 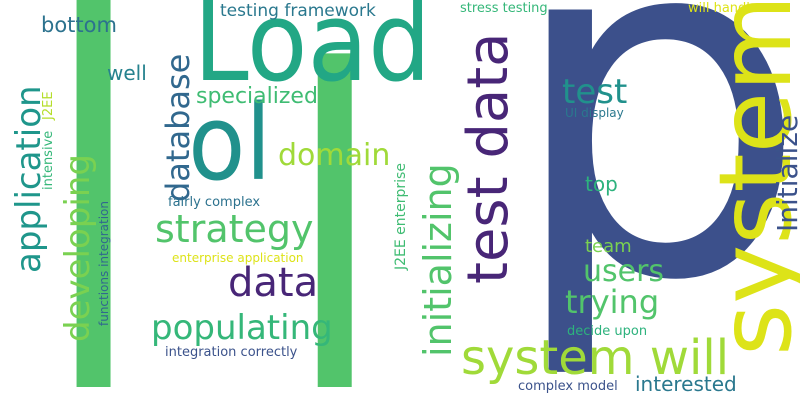 I want to click on word-strategy: strategy, so click(x=234, y=229).